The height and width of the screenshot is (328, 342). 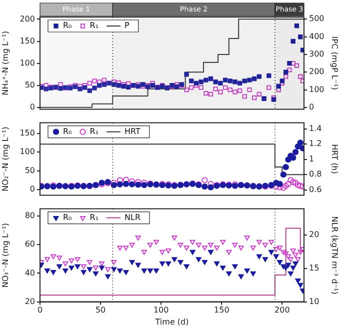 What do you see at coordinates (335, 159) in the screenshot?
I see `y2-axis-title: HRT (h)` at bounding box center [335, 159].